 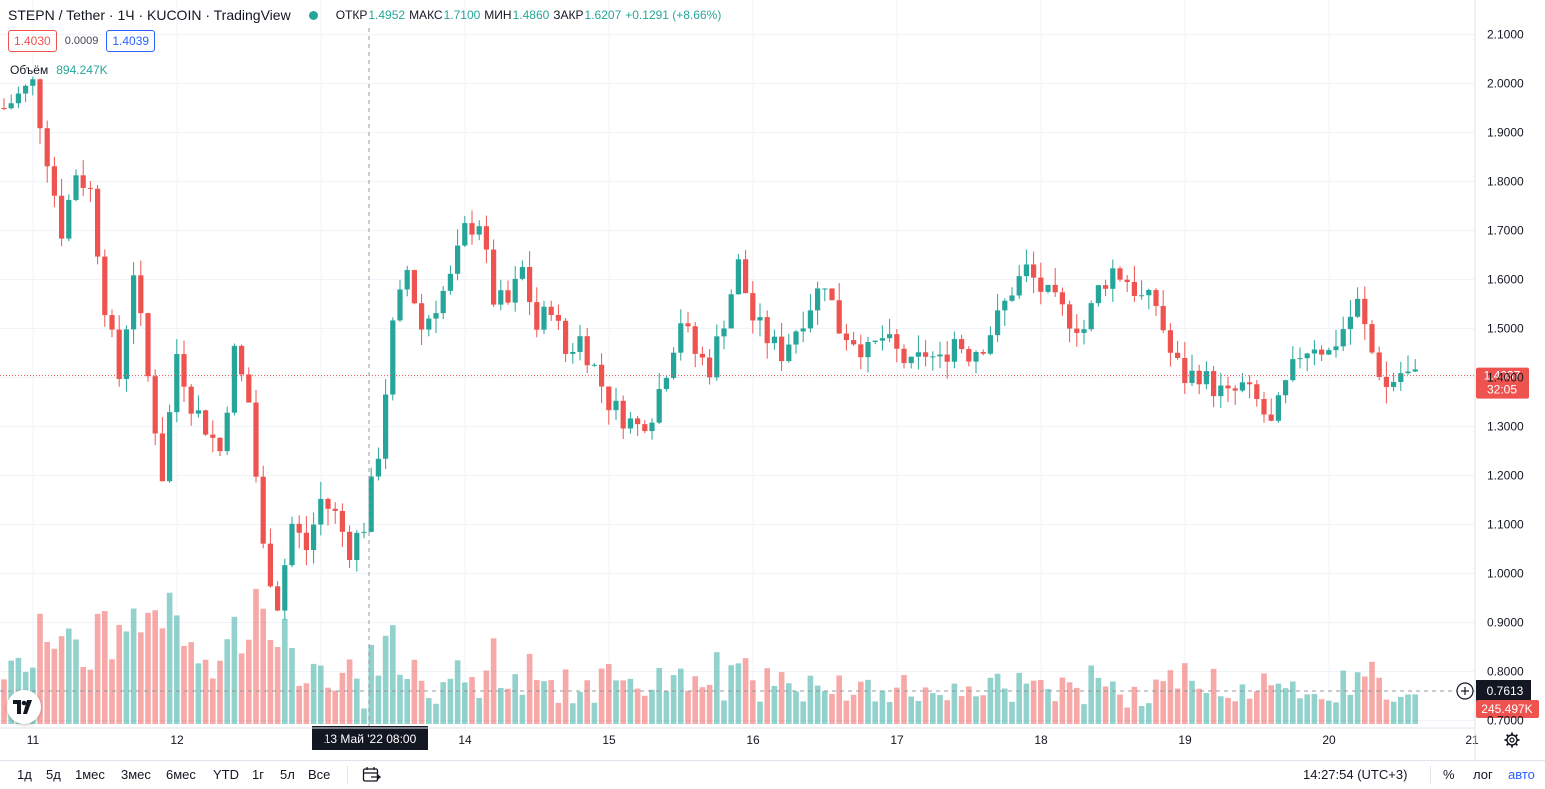 What do you see at coordinates (258, 774) in the screenshot?
I see `range-1y: 1г` at bounding box center [258, 774].